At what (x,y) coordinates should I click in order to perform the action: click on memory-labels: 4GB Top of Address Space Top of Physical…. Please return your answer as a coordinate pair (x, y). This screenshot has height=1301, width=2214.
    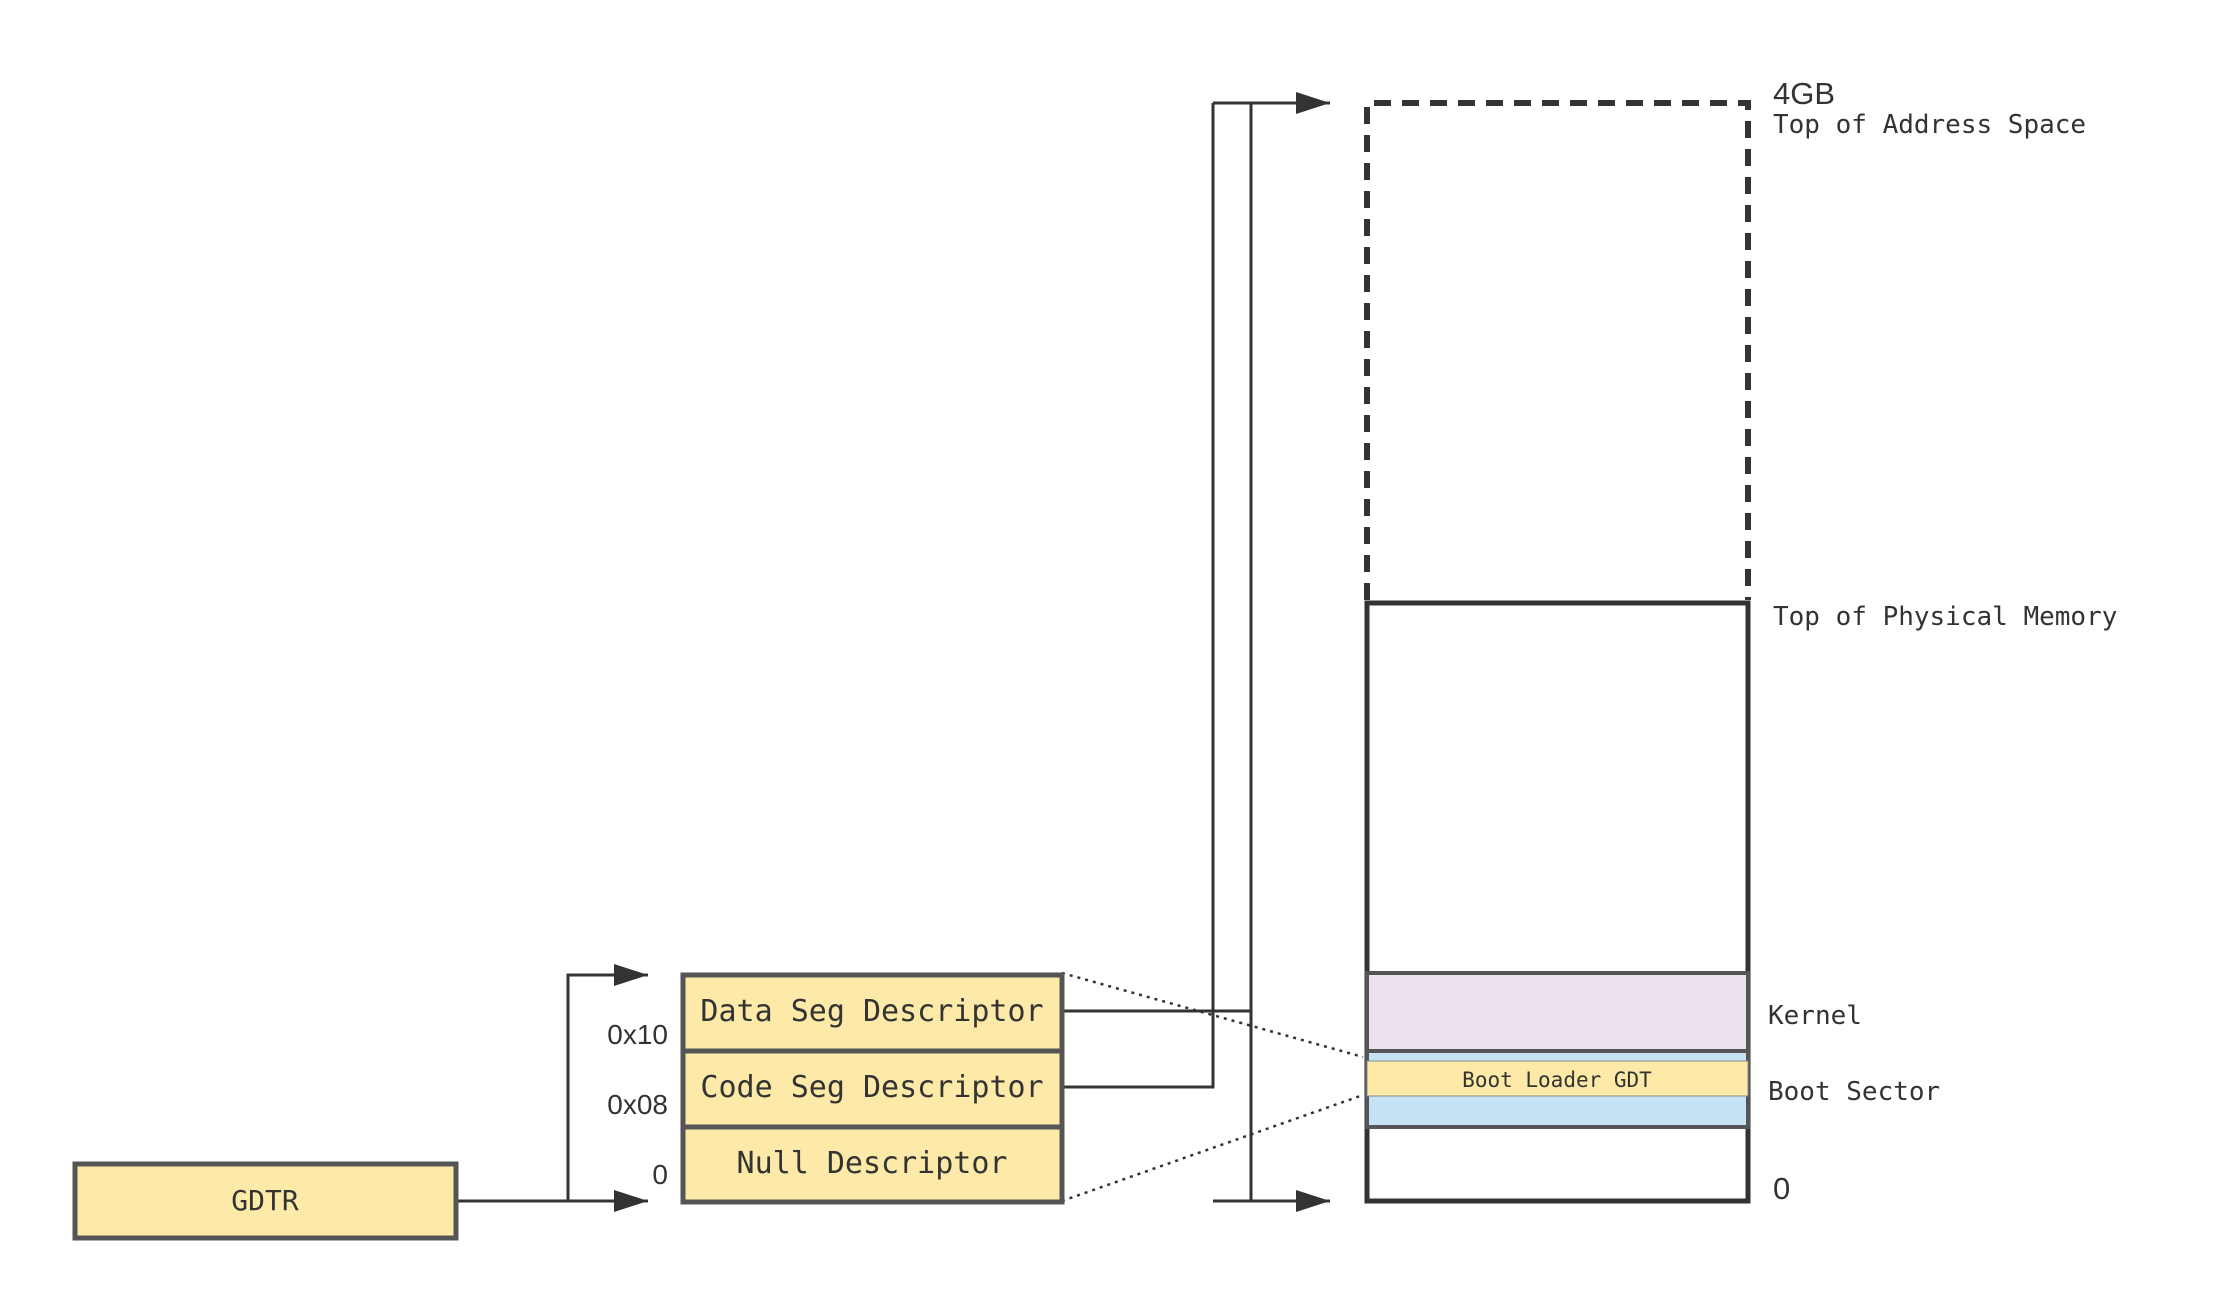
    Looking at the image, I should click on (1942, 641).